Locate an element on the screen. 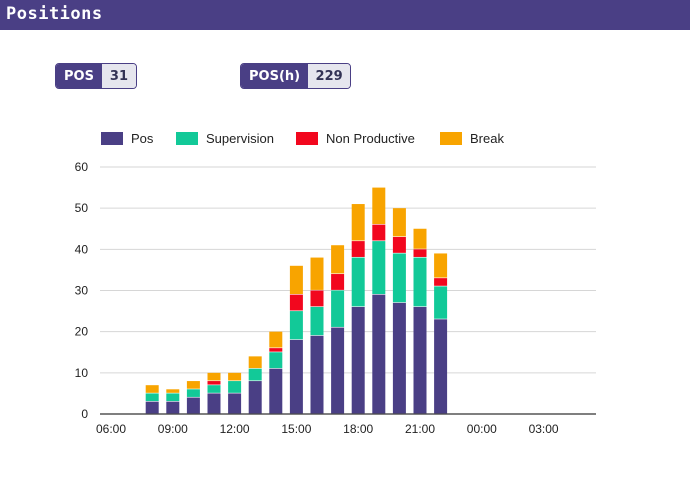 This screenshot has width=690, height=500. x-tick-label: 00:00 is located at coordinates (482, 429).